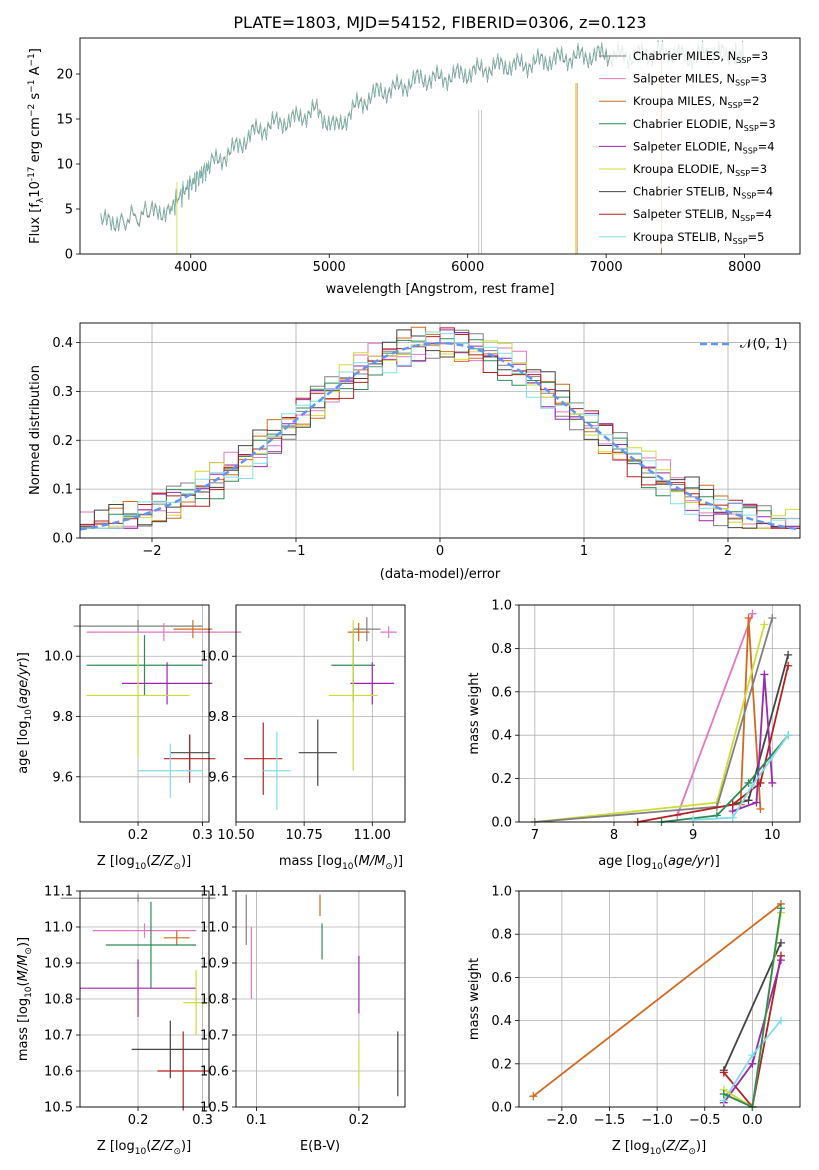  Describe the element at coordinates (440, 289) in the screenshot. I see `spectrum-xlabel: wavelength [Angstrom, rest frame]` at that location.